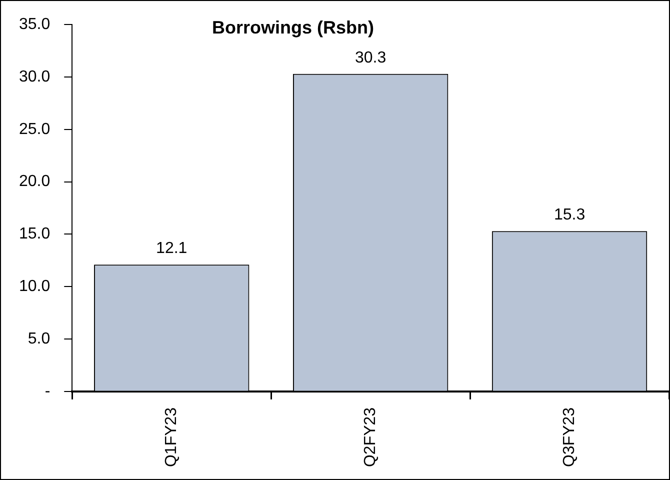 The image size is (670, 480). I want to click on y-tick-label: 25.0, so click(34, 129).